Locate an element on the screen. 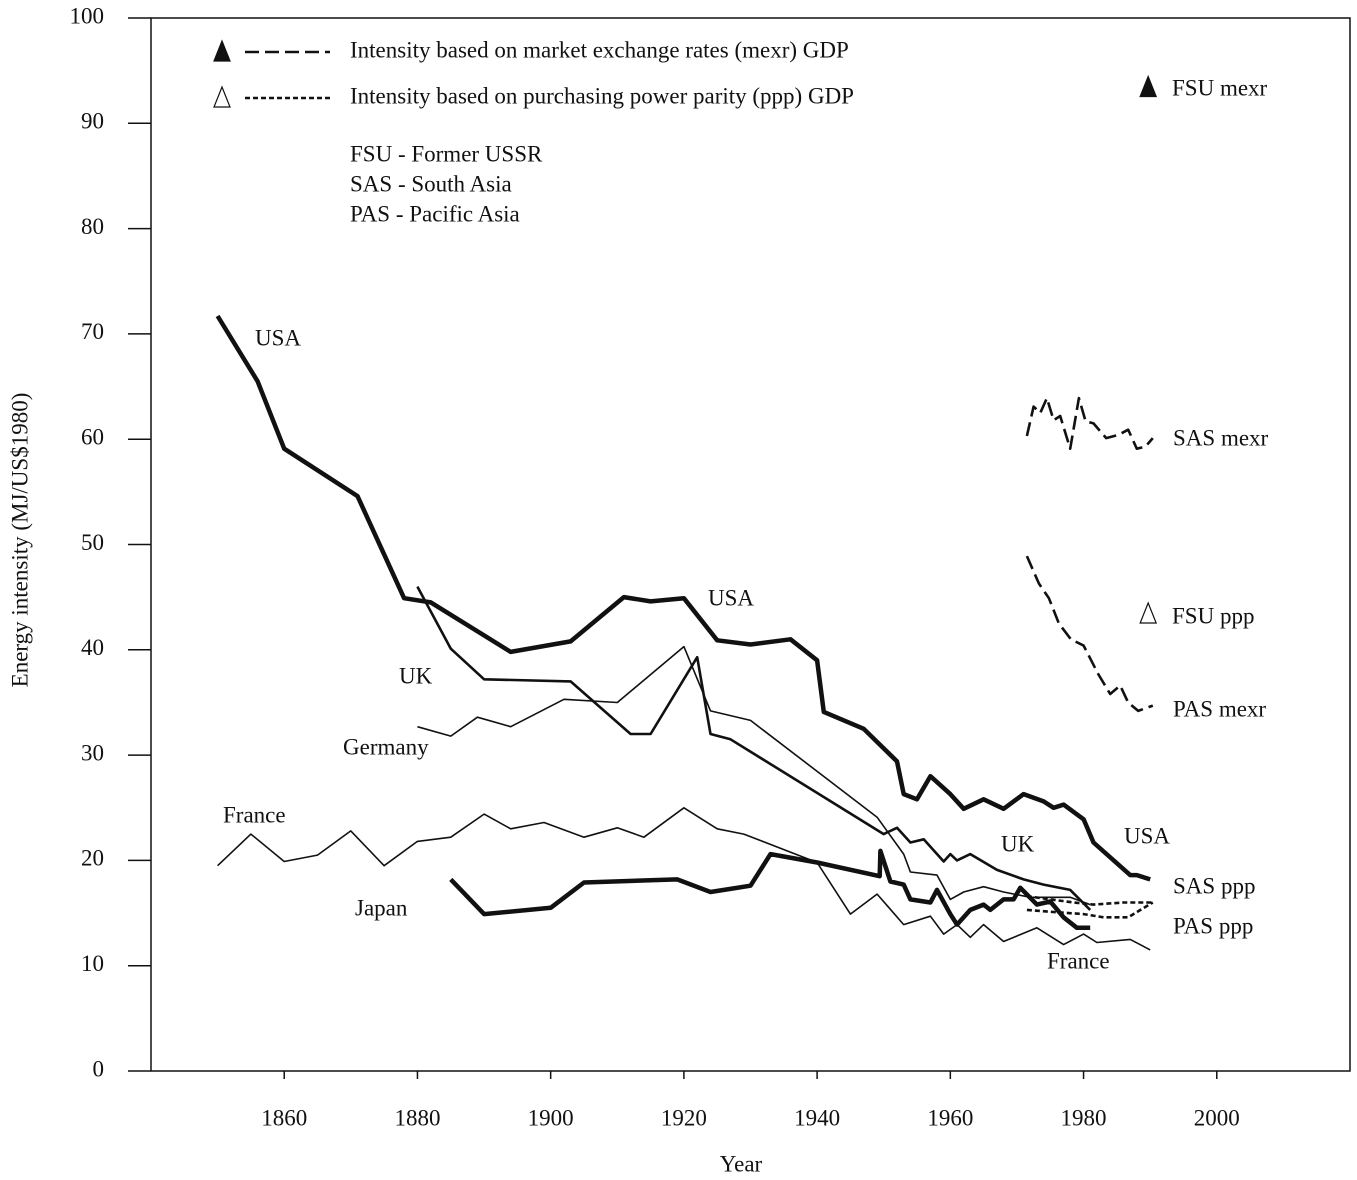 This screenshot has width=1357, height=1180. y-tick-label: 100 is located at coordinates (87, 15).